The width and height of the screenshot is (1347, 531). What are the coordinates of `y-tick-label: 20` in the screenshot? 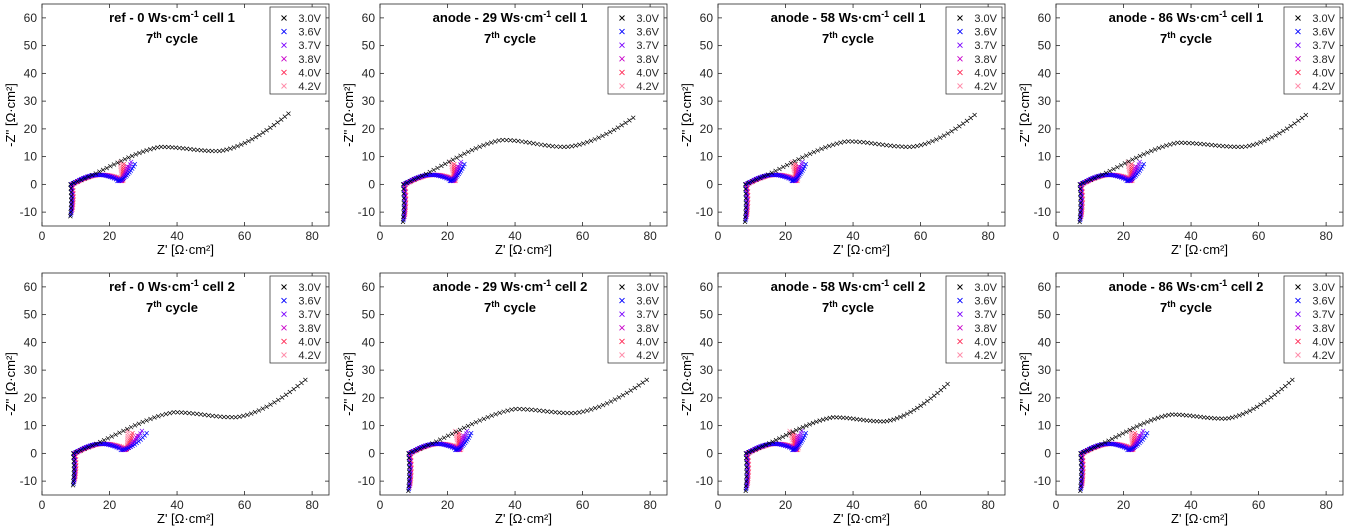 It's located at (369, 398).